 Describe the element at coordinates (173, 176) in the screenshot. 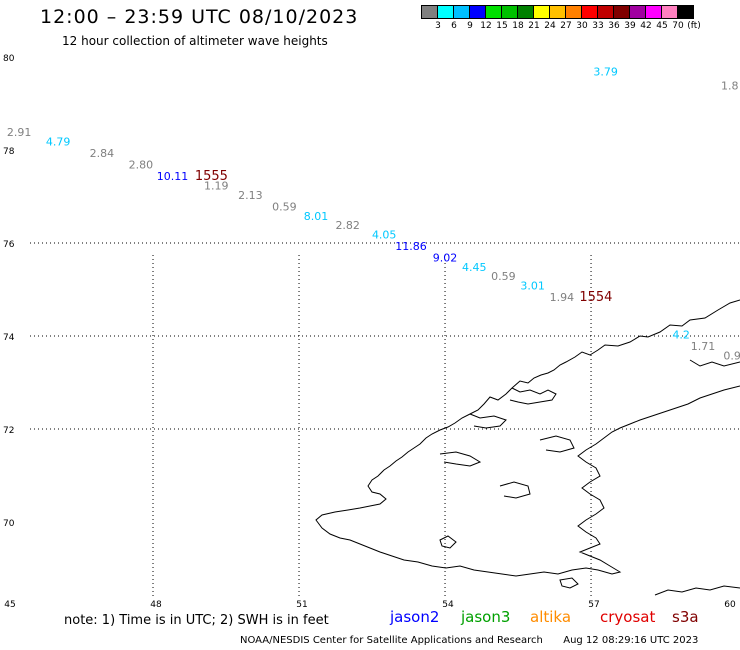

I see `wave-height-value: 10.11` at that location.